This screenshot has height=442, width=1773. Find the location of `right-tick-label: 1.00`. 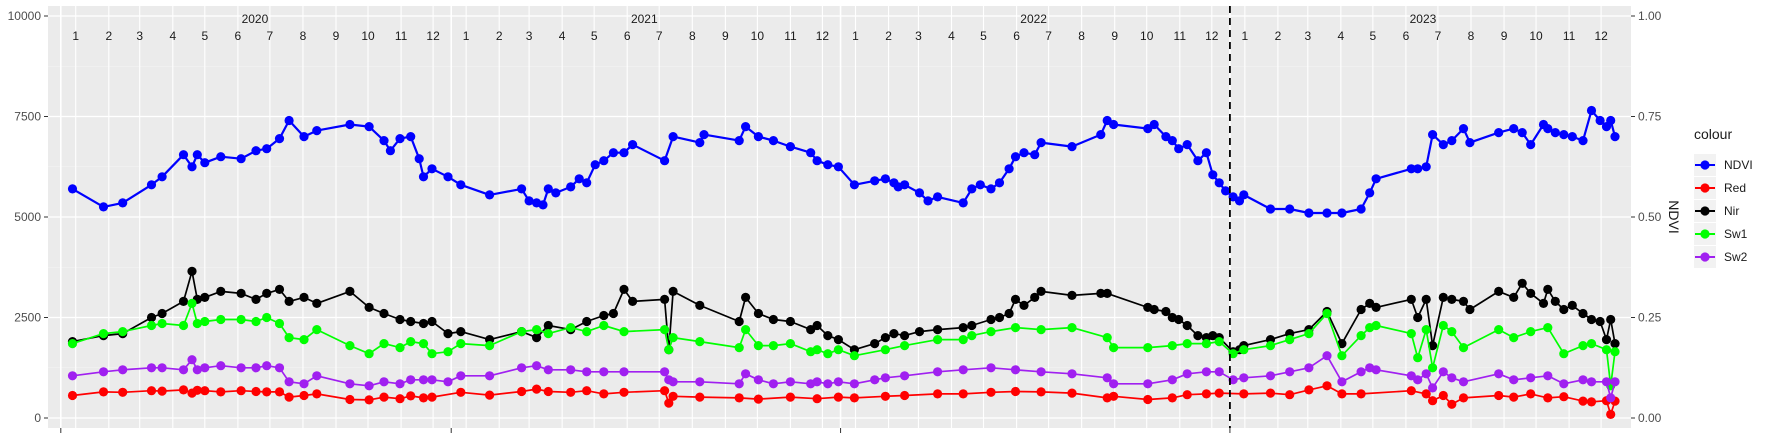

right-tick-label: 1.00 is located at coordinates (1650, 16).